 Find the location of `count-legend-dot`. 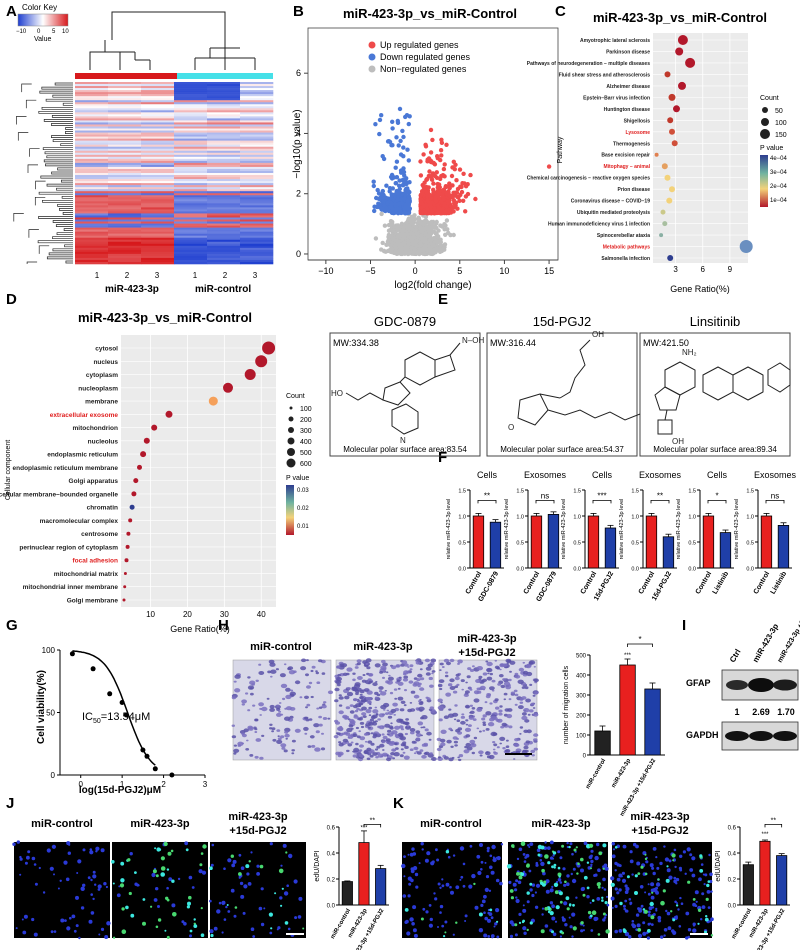

count-legend-dot is located at coordinates (765, 110).